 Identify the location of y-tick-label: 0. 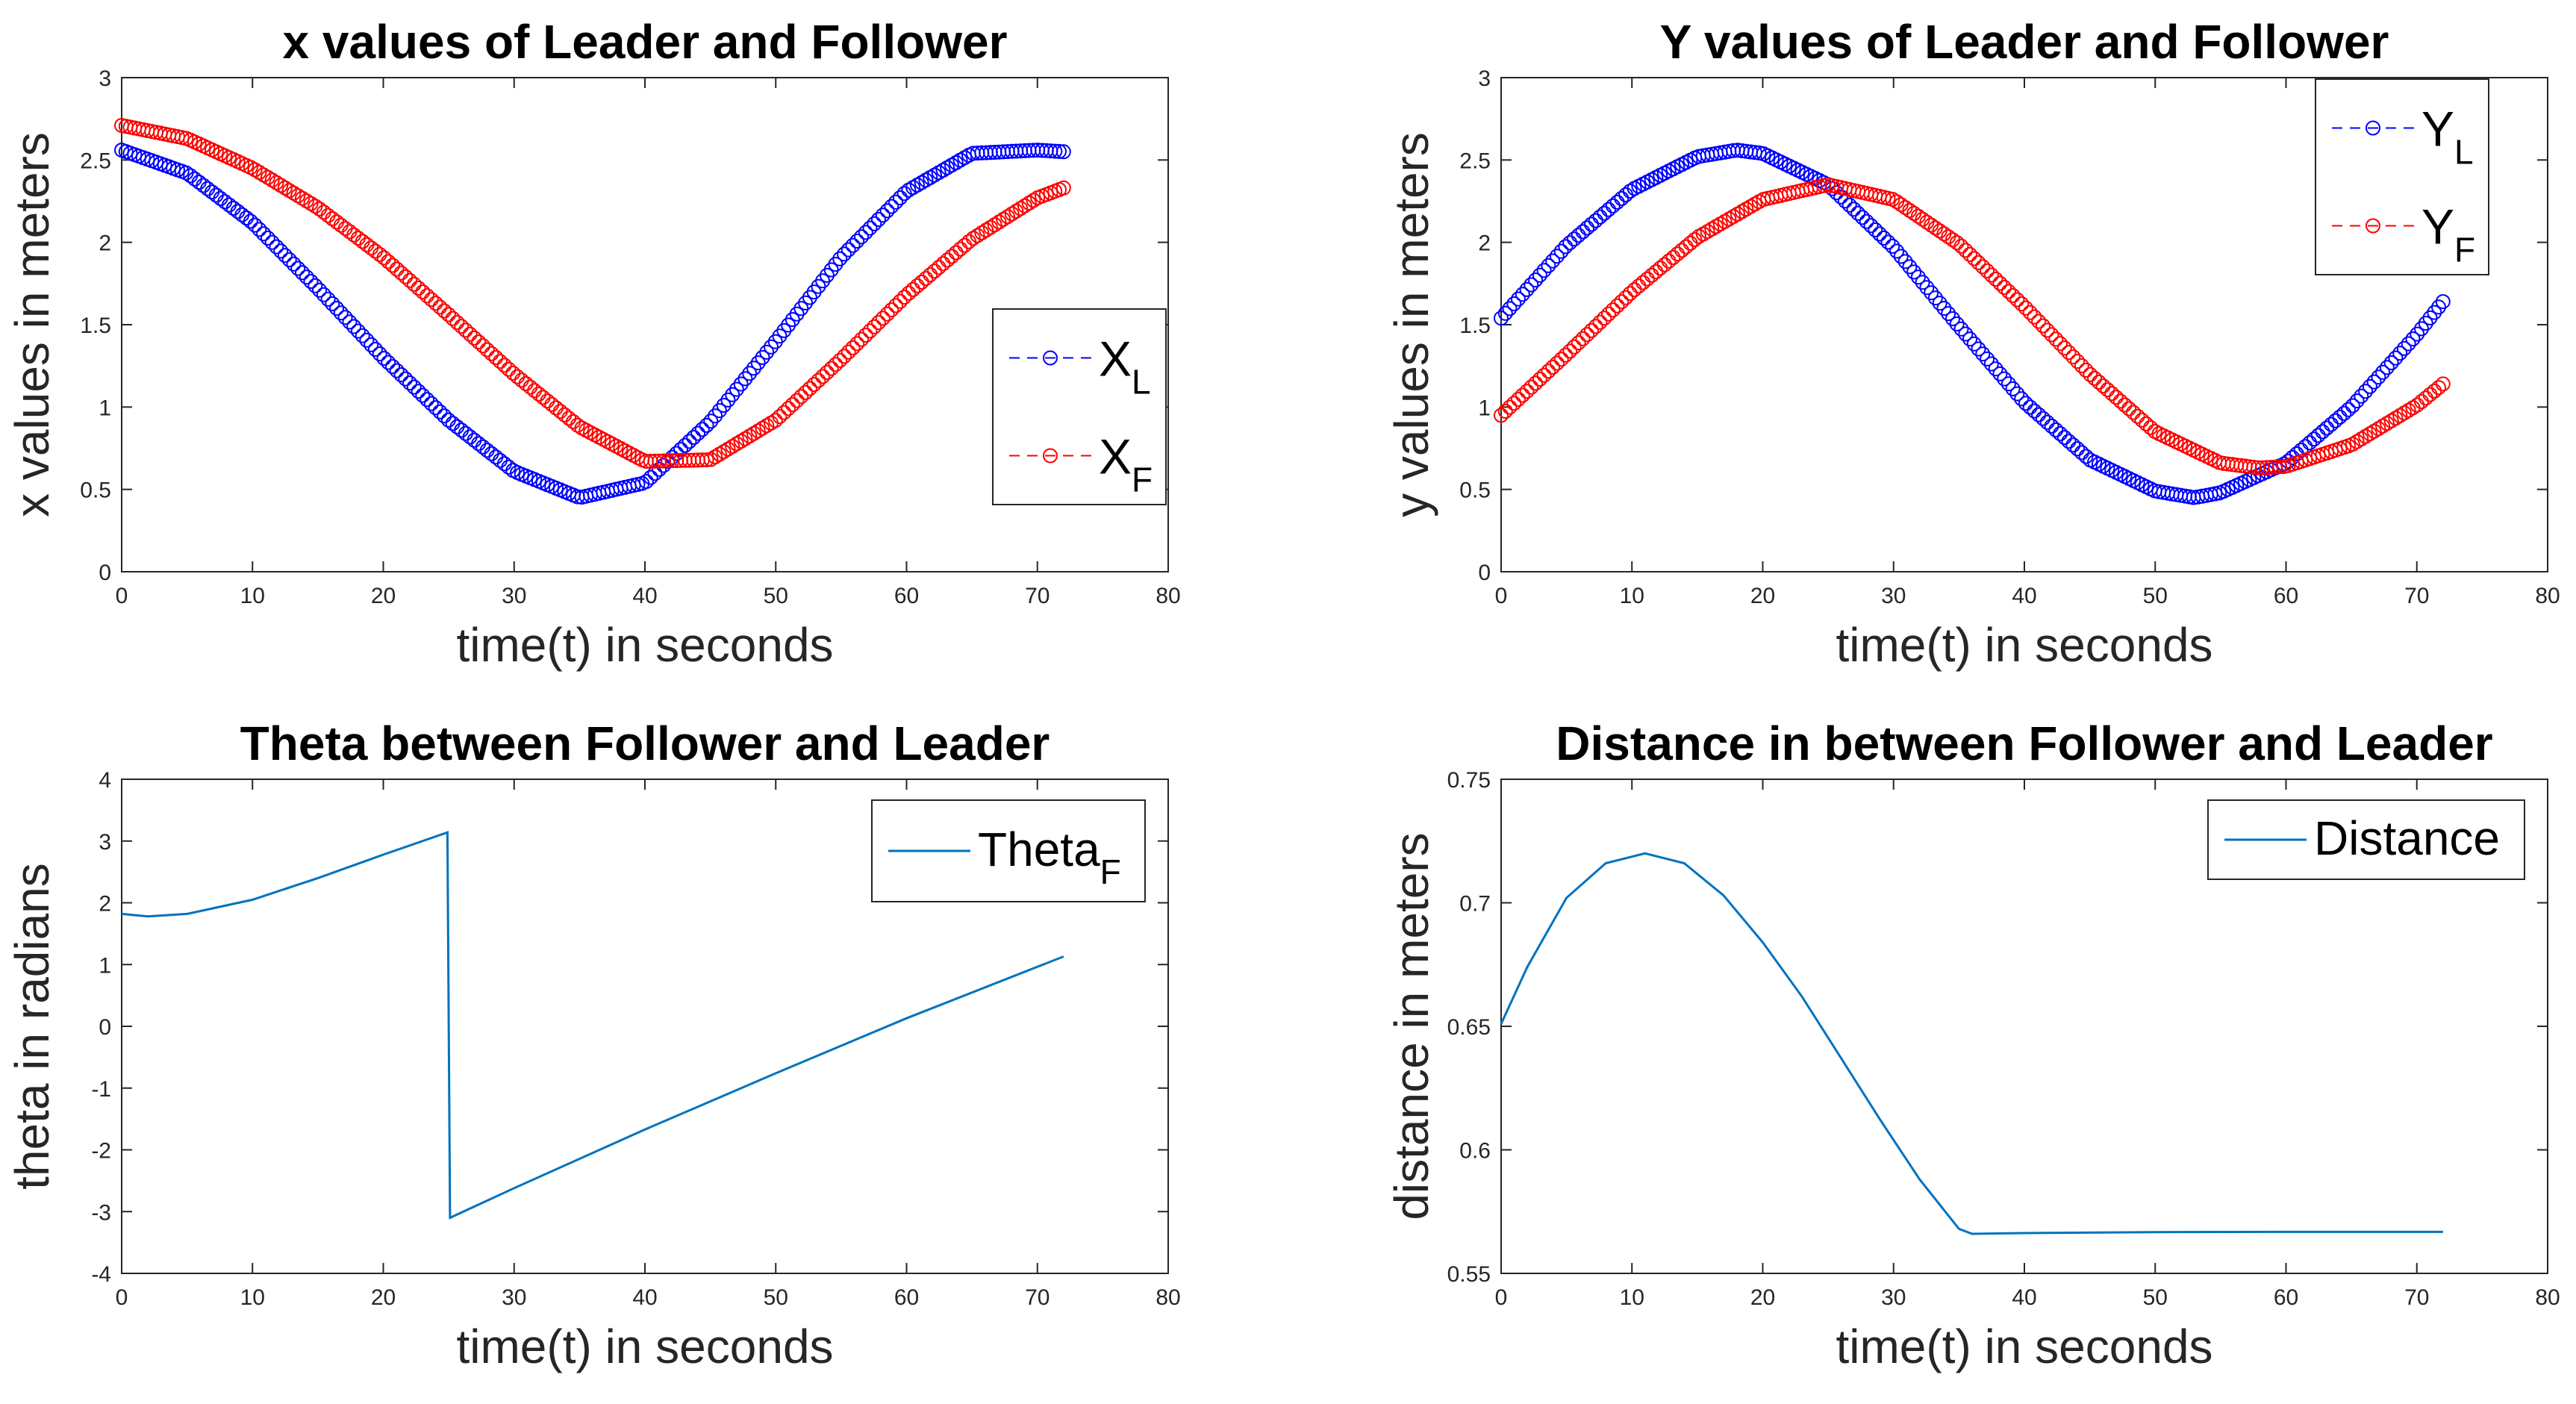
(1484, 573).